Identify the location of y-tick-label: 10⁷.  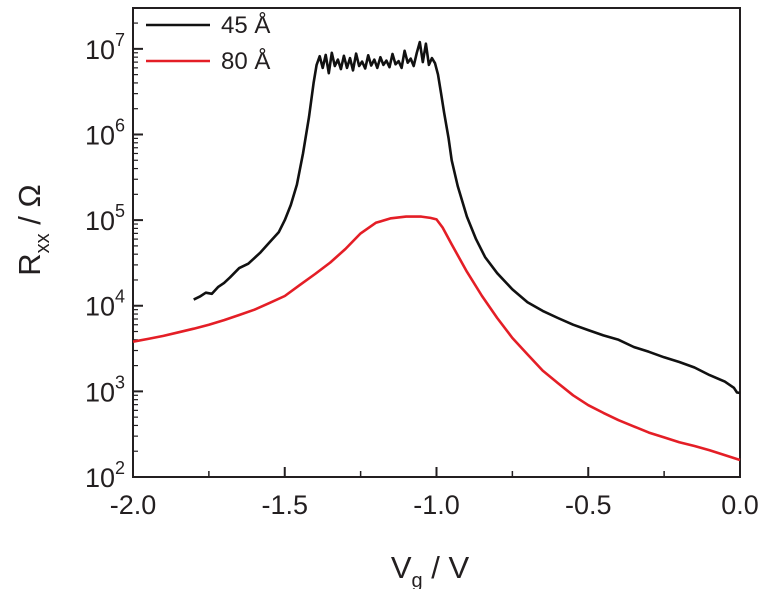
(105, 47).